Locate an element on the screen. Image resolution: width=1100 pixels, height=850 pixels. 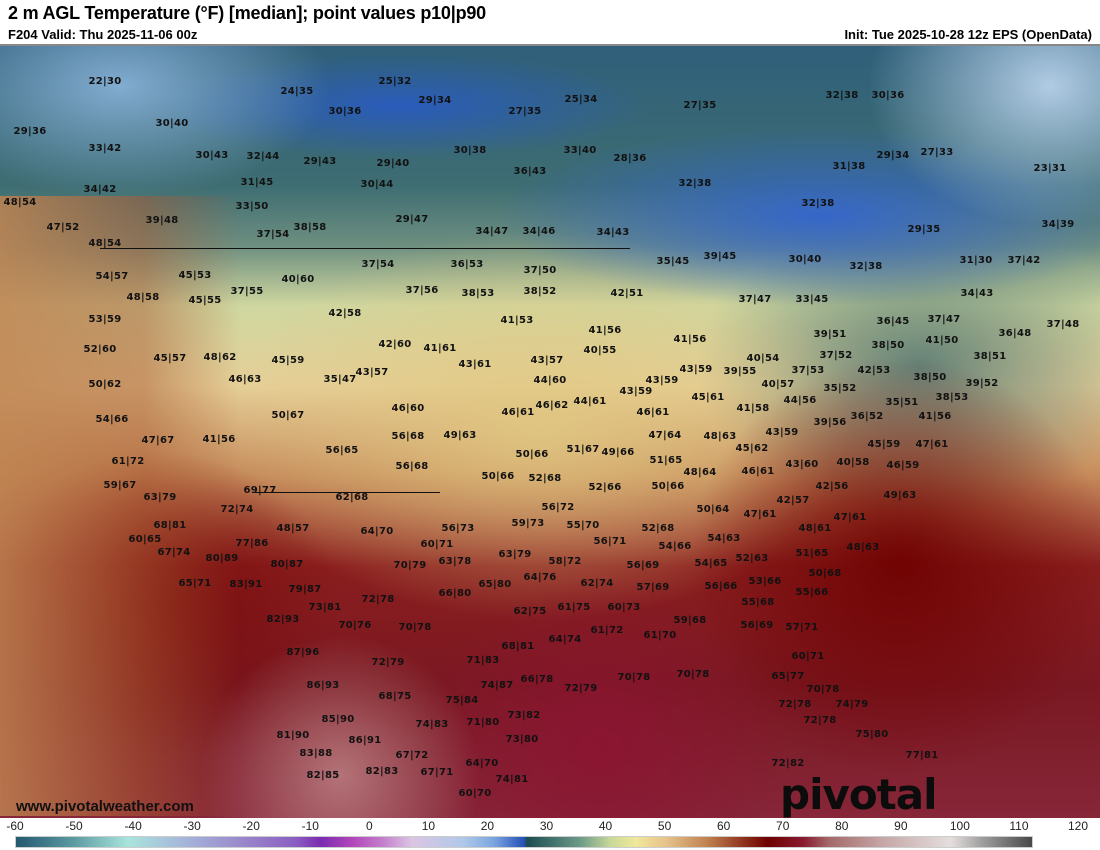
point-value: 75|80 is located at coordinates (872, 734).